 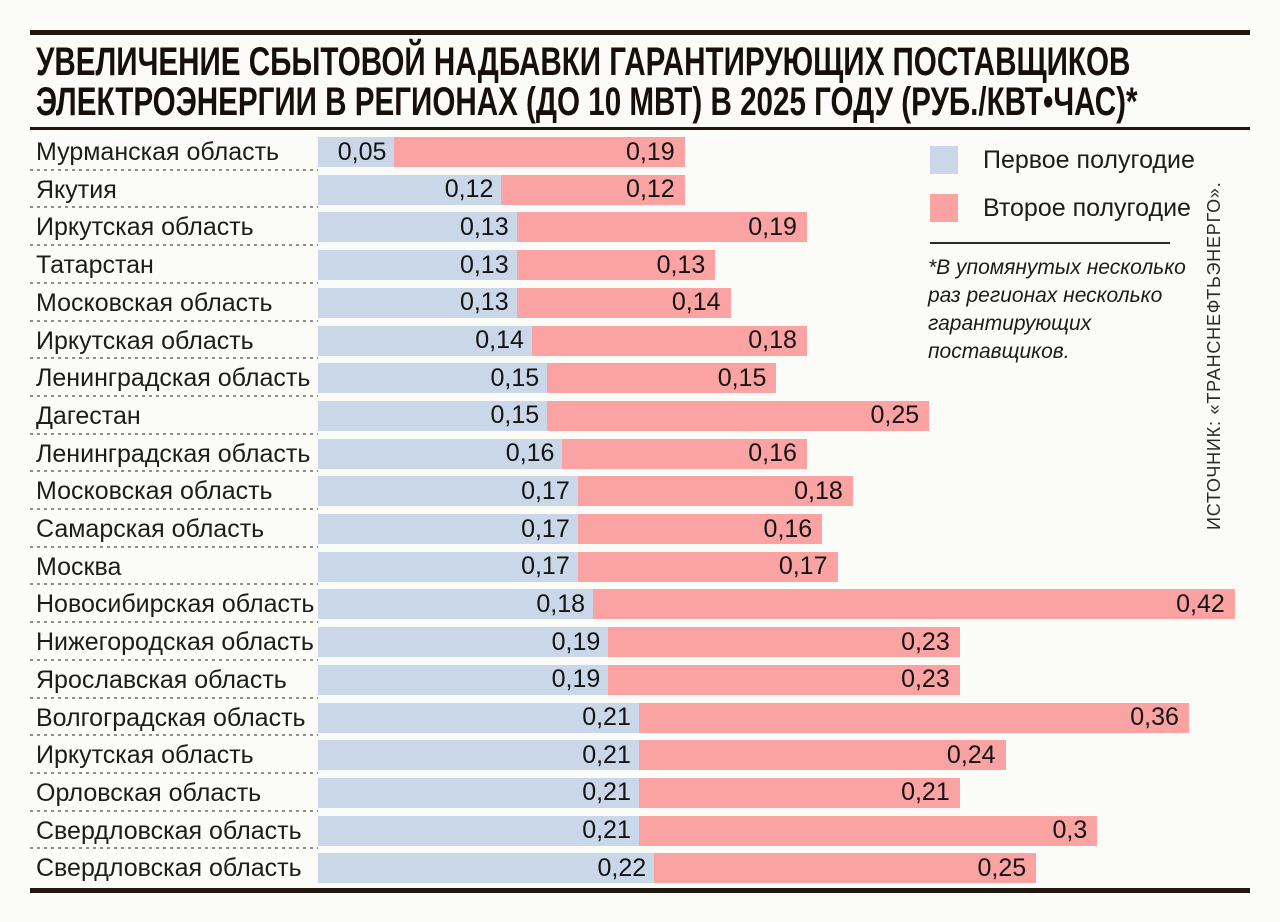 I want to click on region-label: Орловская область, so click(x=149, y=792).